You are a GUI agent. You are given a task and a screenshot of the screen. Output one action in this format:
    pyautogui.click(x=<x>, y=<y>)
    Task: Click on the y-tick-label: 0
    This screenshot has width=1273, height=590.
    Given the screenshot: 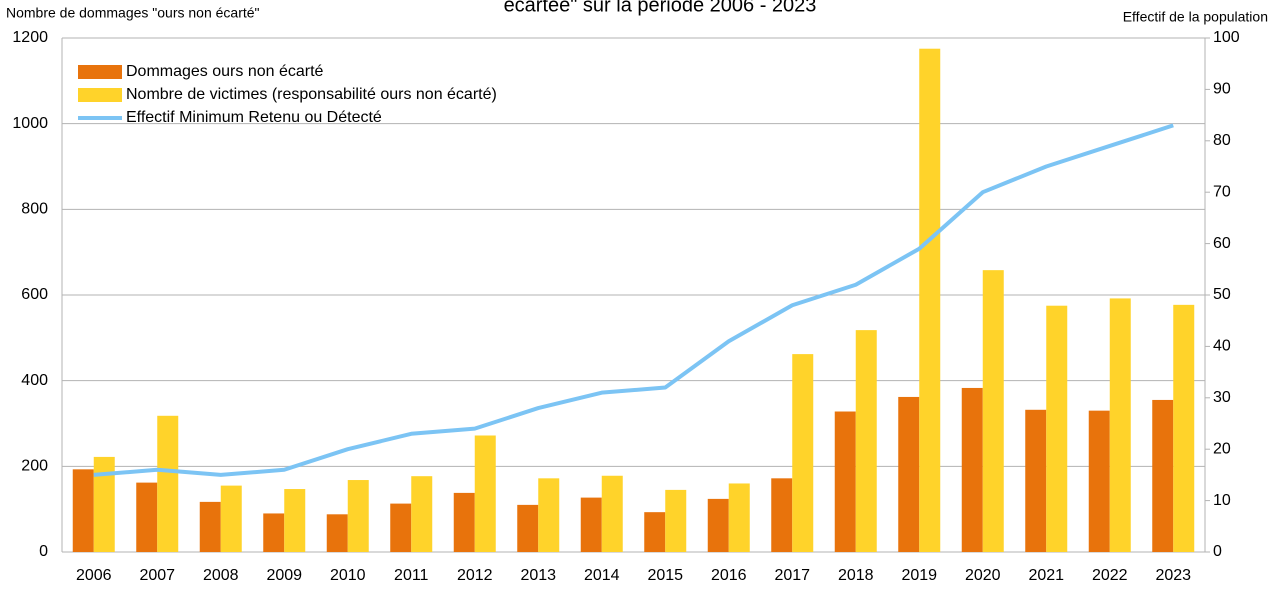 What is the action you would take?
    pyautogui.click(x=43, y=551)
    